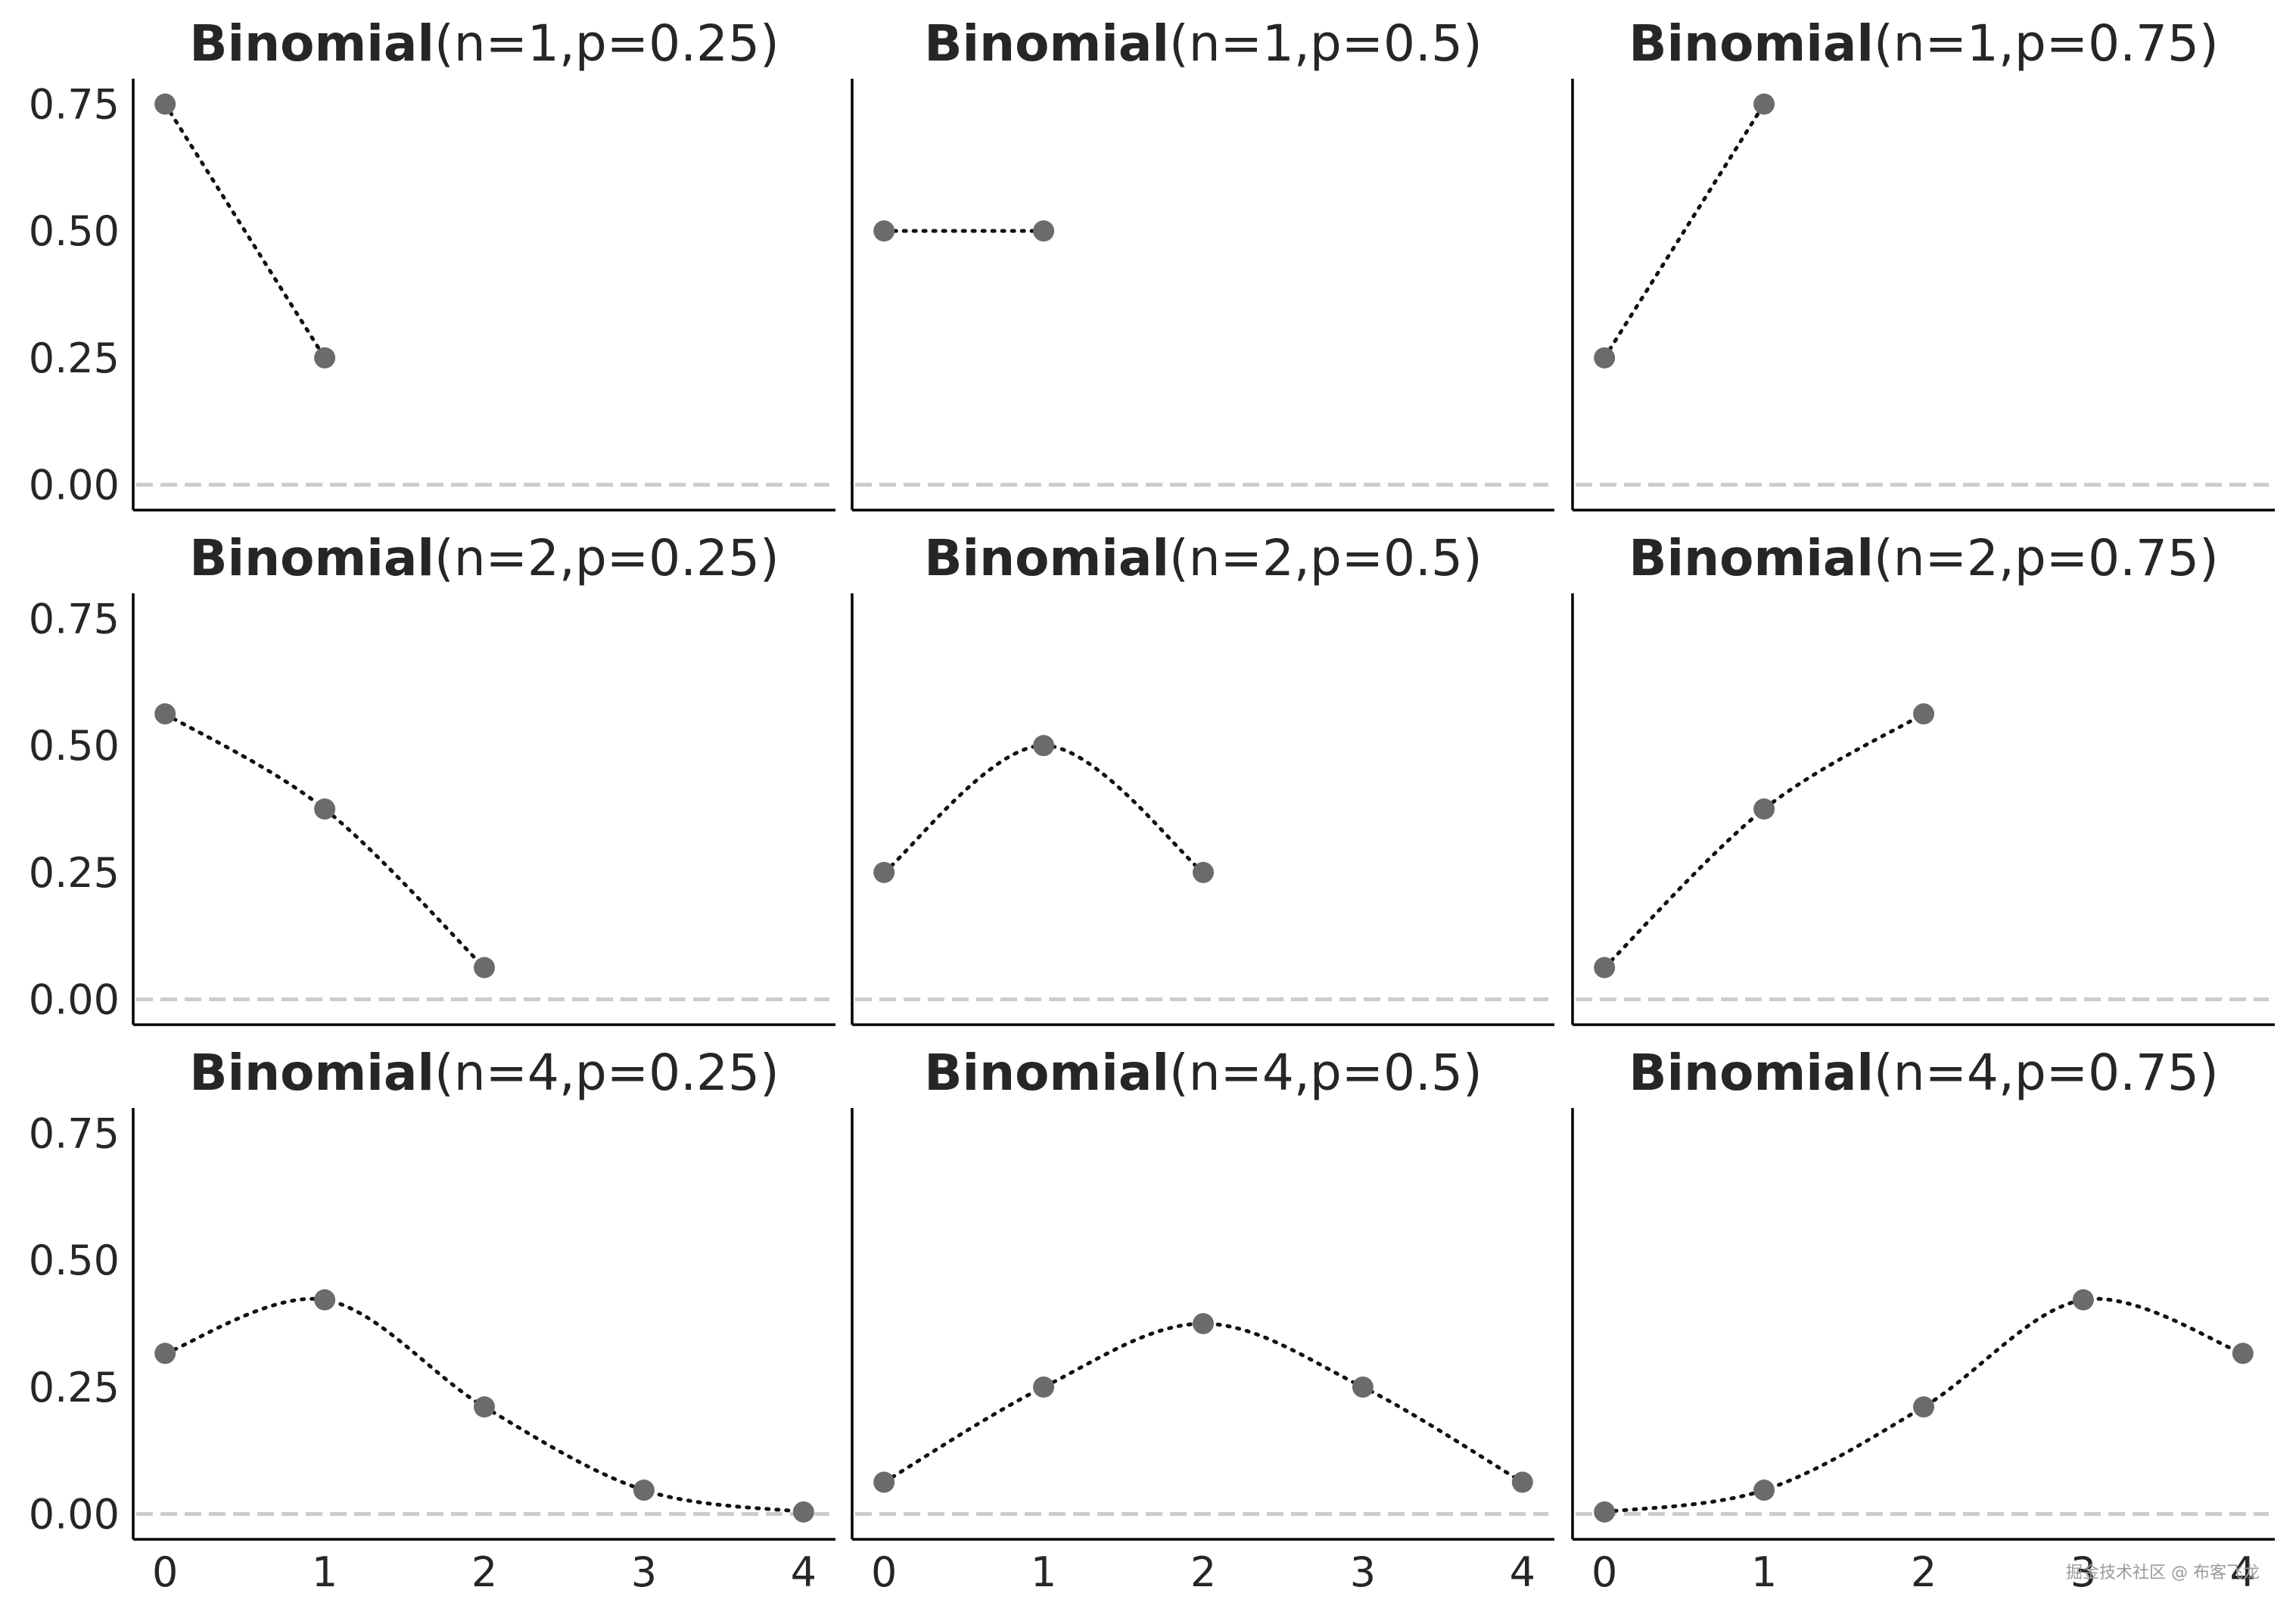 The height and width of the screenshot is (1615, 2296). What do you see at coordinates (1363, 1572) in the screenshot?
I see `panel-8-xtick-label: 3` at bounding box center [1363, 1572].